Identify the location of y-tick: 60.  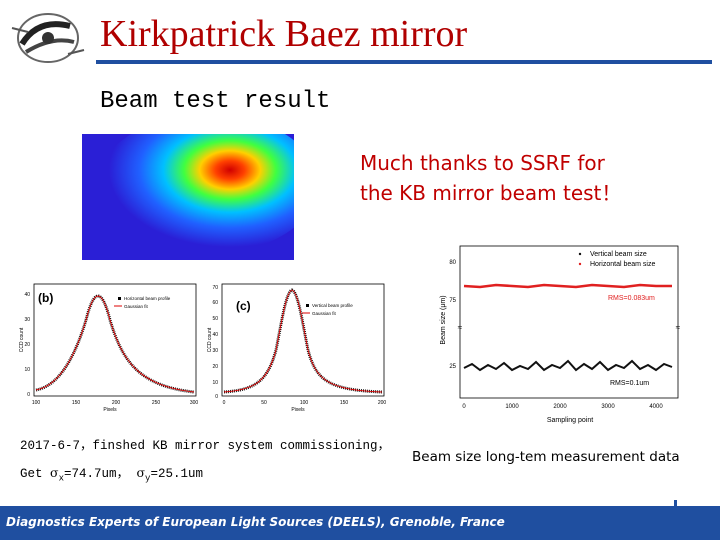
(215, 303).